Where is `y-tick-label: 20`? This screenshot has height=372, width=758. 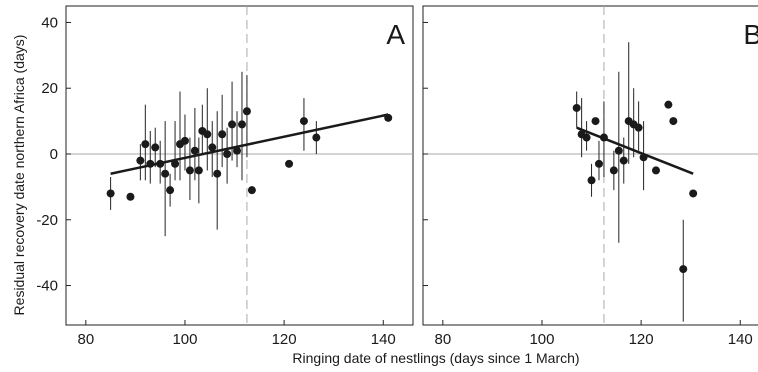
y-tick-label: 20 is located at coordinates (49, 88).